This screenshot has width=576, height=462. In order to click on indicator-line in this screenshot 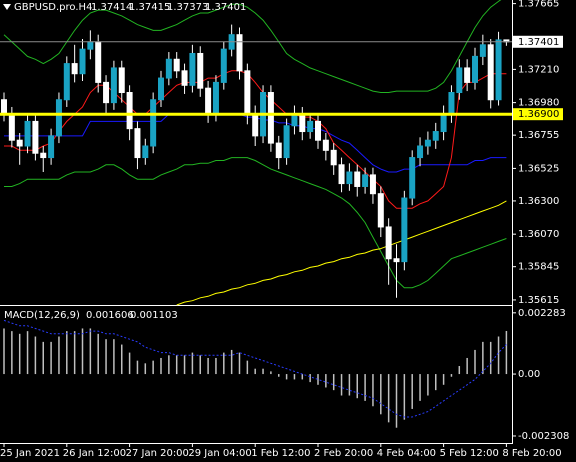, I will do `click(341, 253)`.